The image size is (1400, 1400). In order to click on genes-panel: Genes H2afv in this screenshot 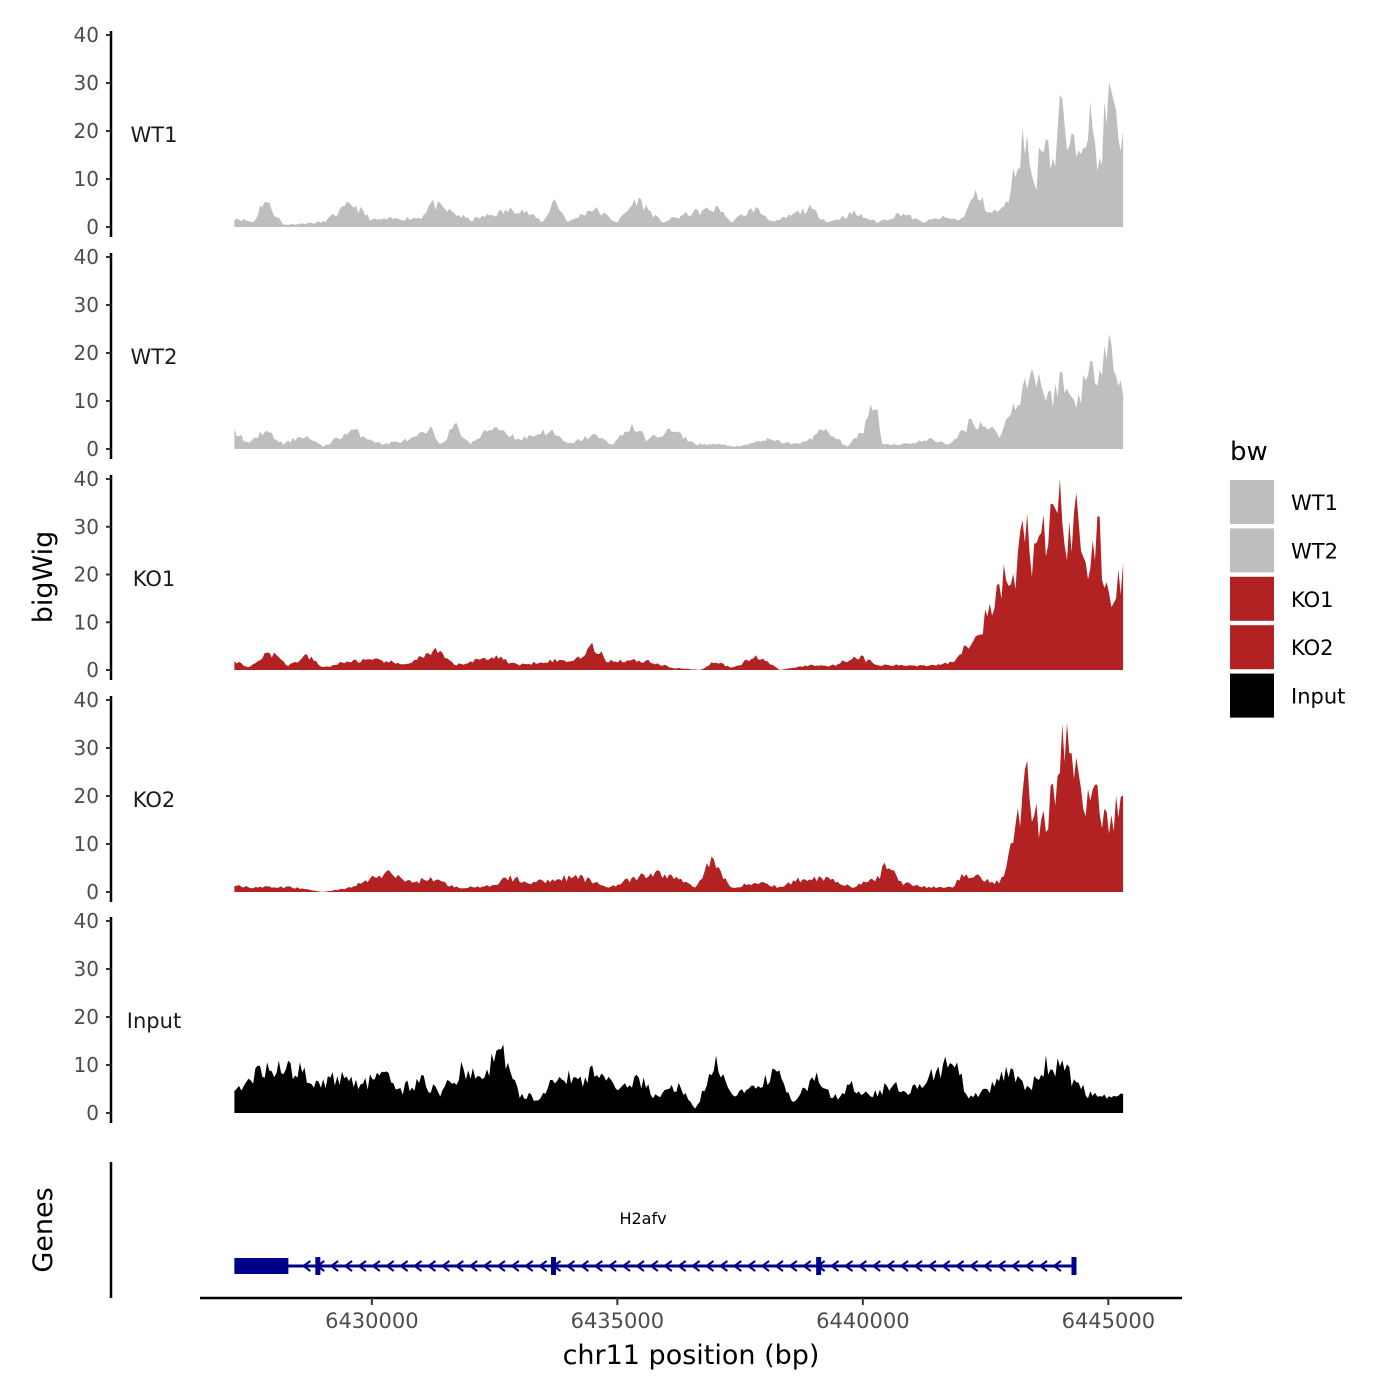, I will do `click(552, 1230)`.